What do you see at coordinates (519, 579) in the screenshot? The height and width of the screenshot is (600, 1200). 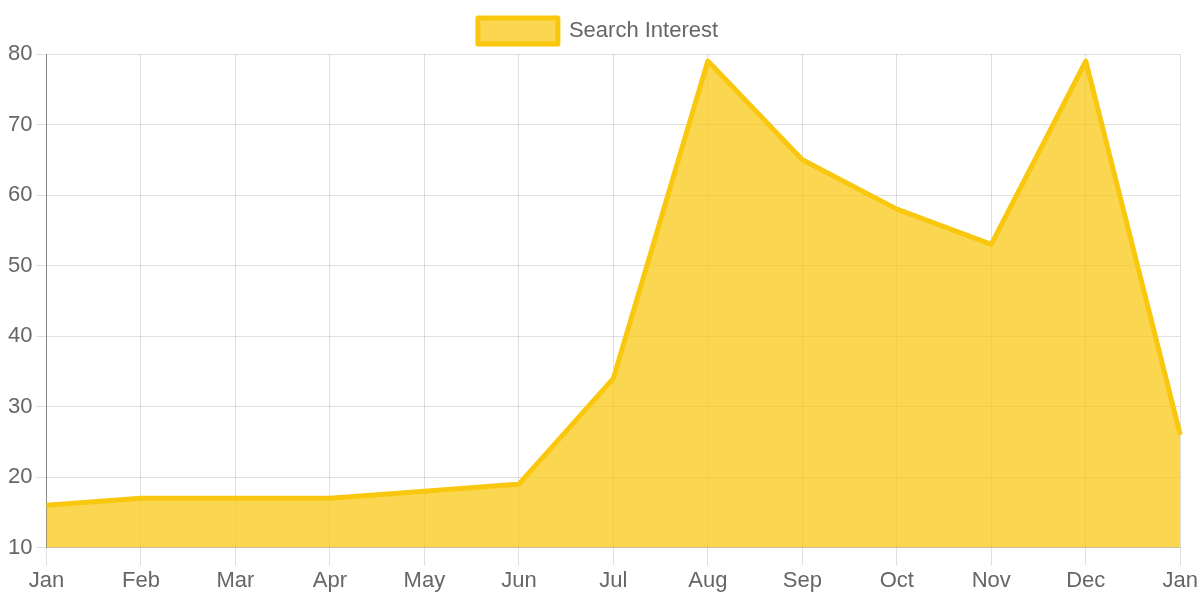 I see `x-tick-label: Jun` at bounding box center [519, 579].